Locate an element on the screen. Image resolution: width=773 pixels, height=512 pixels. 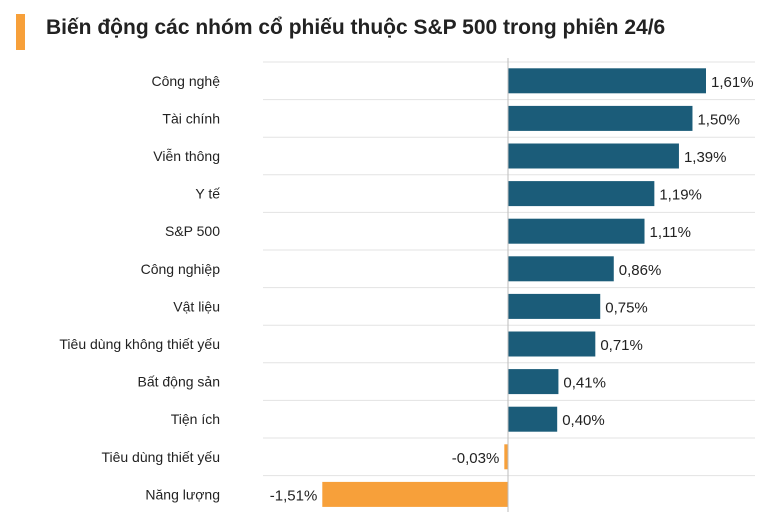
data-label: -0,03% is located at coordinates (476, 458).